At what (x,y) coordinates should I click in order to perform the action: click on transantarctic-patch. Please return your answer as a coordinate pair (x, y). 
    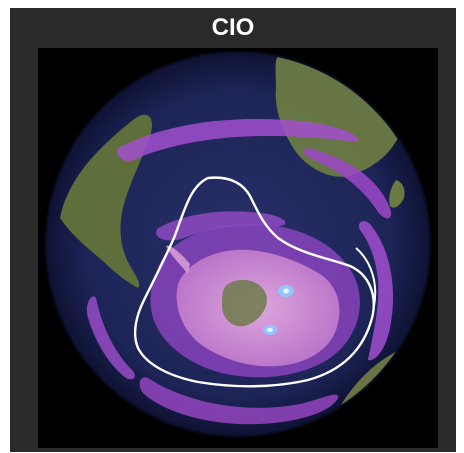
    Looking at the image, I should click on (244, 303).